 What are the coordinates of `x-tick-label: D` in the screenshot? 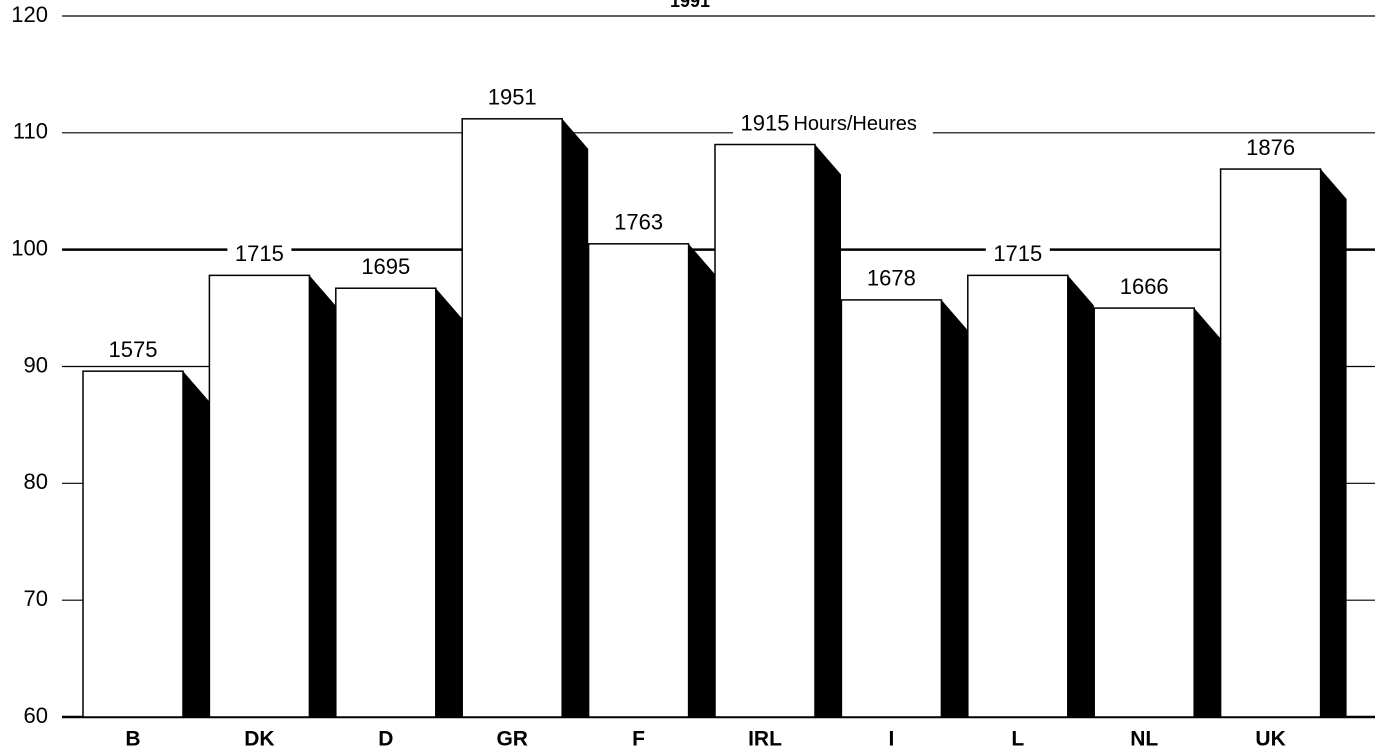 It's located at (385, 739).